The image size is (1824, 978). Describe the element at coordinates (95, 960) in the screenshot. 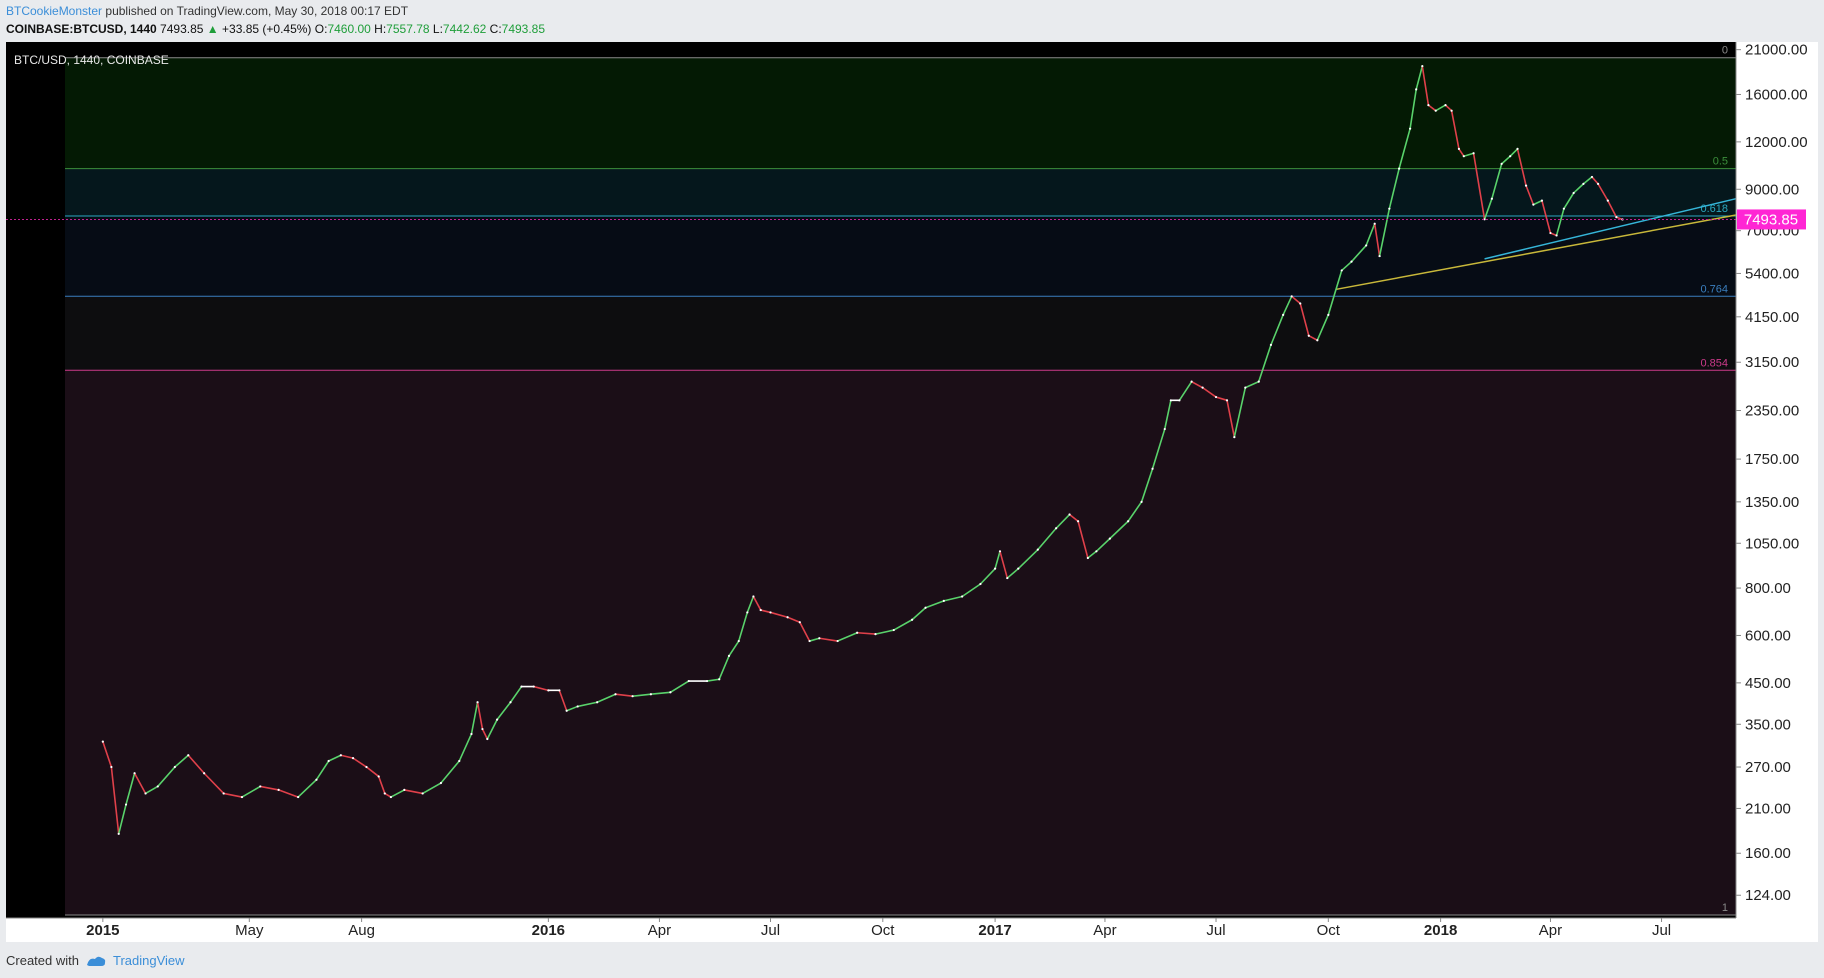

I see `footer: Created with TradingView` at that location.